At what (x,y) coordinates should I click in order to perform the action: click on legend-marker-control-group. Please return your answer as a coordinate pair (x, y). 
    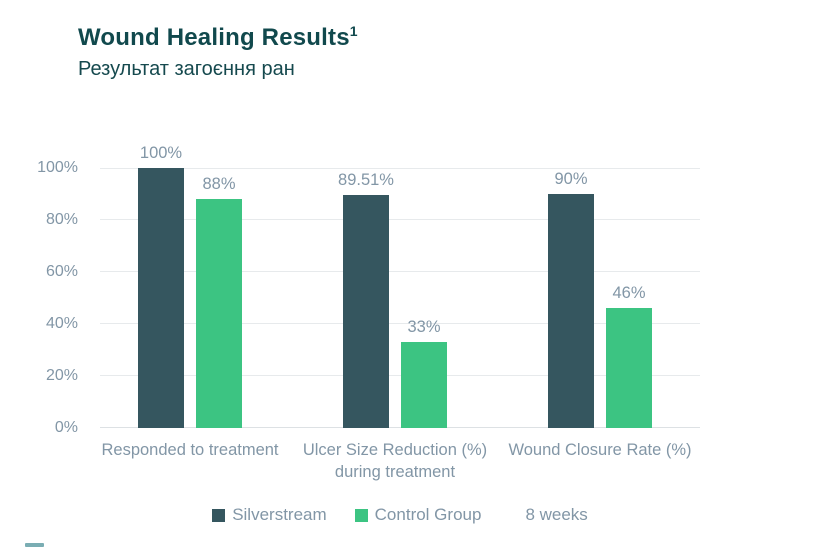
    Looking at the image, I should click on (361, 515).